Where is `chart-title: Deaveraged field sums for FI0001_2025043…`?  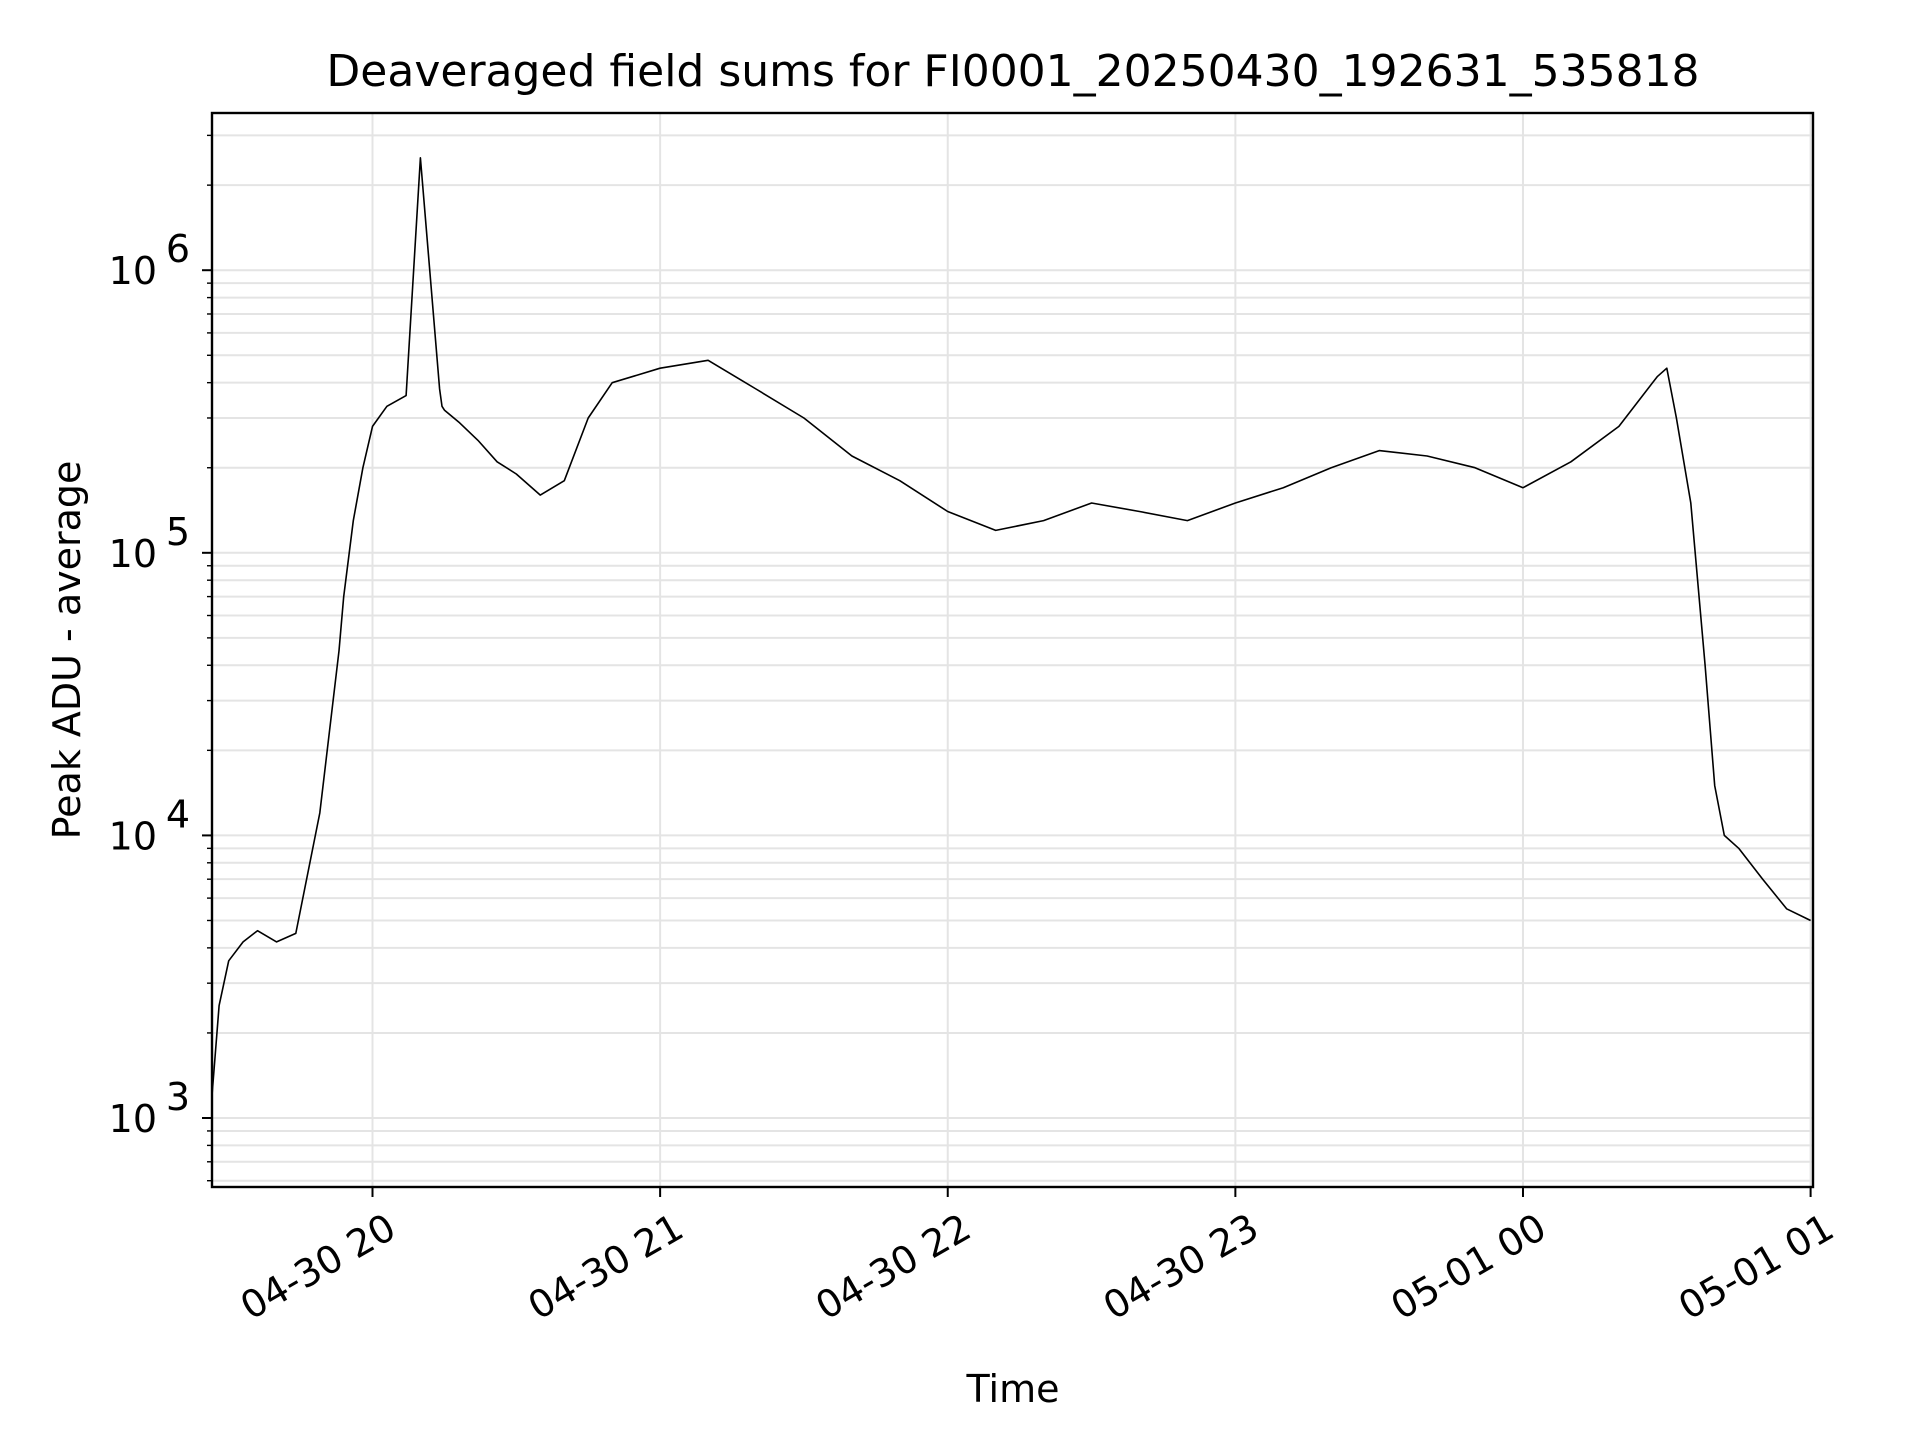
chart-title: Deaveraged field sums for FI0001_2025043… is located at coordinates (1012, 71).